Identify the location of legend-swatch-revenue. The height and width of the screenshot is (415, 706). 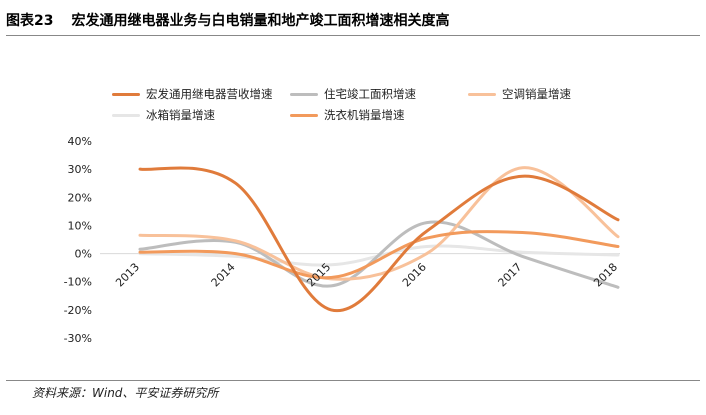
(126, 94).